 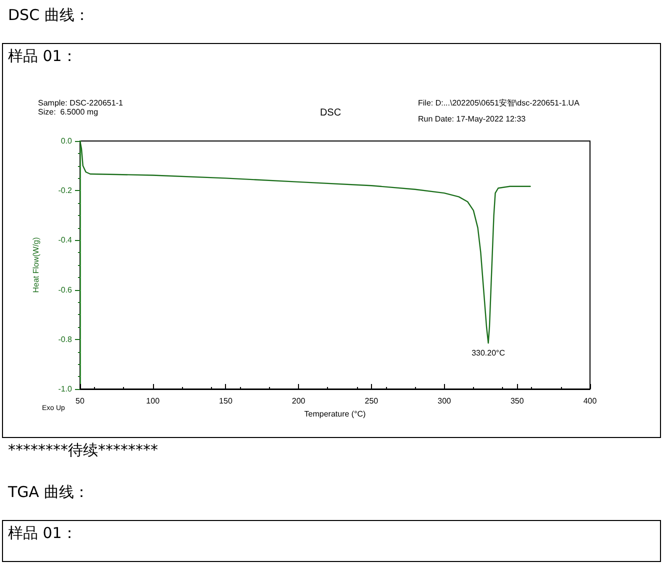 I want to click on x-tick-label: 300, so click(x=445, y=401).